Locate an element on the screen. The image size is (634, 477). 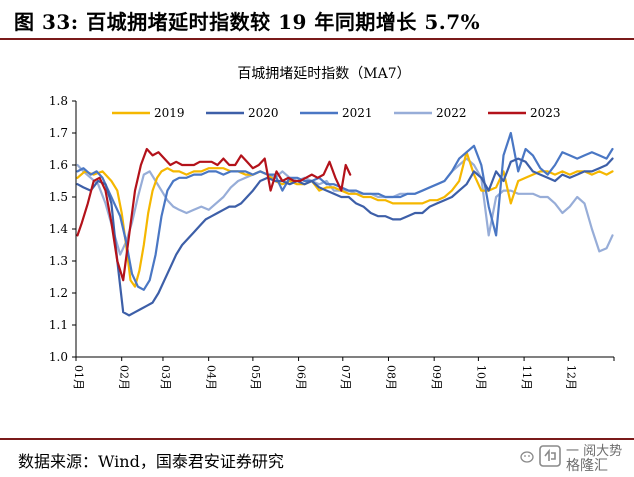
legend-label-2019: 2019 is located at coordinates (169, 113).